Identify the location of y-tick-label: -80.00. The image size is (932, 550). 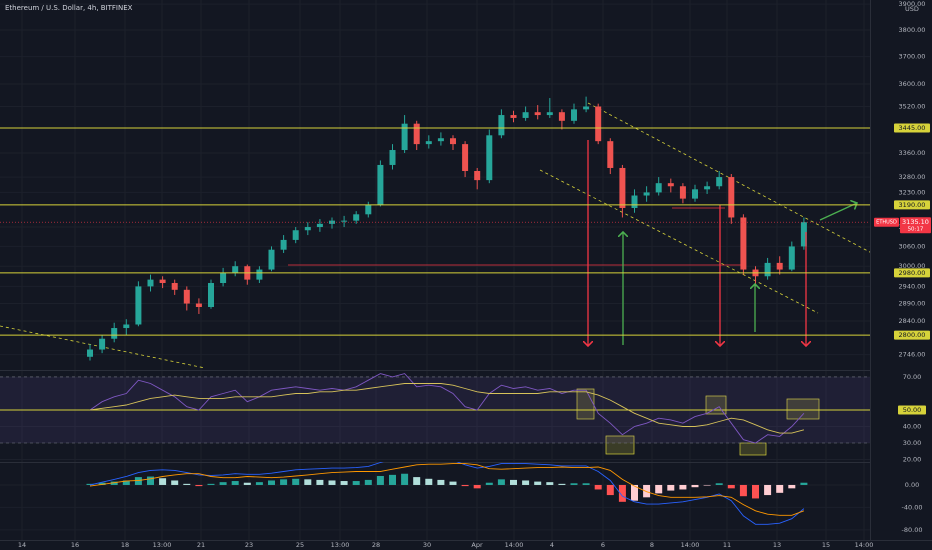
(912, 530).